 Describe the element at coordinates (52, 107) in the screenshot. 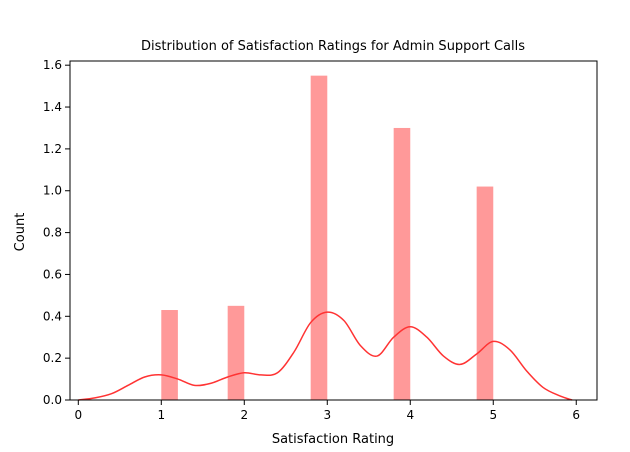

I see `y-tick-label: 1.4` at that location.